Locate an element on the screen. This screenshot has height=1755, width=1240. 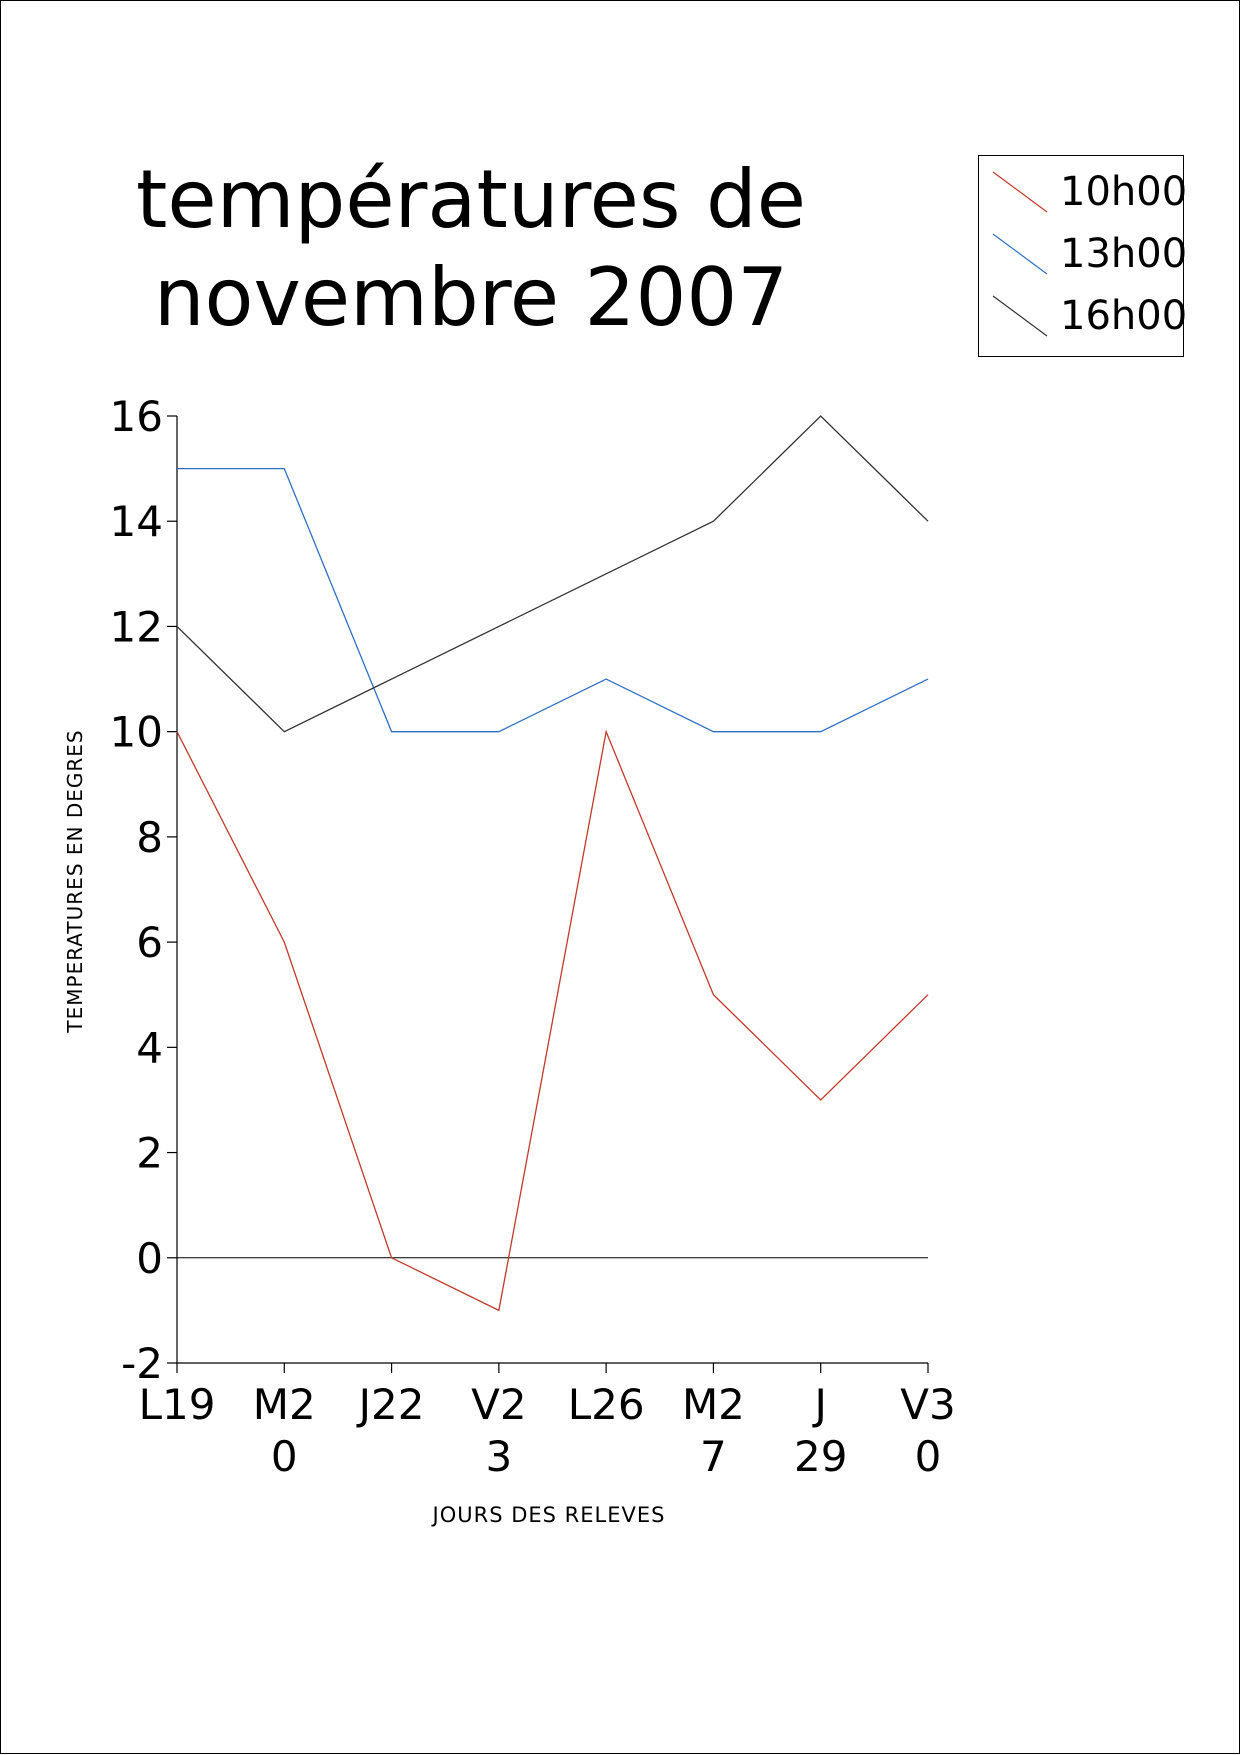
y-tick-label: 2 is located at coordinates (149, 1153).